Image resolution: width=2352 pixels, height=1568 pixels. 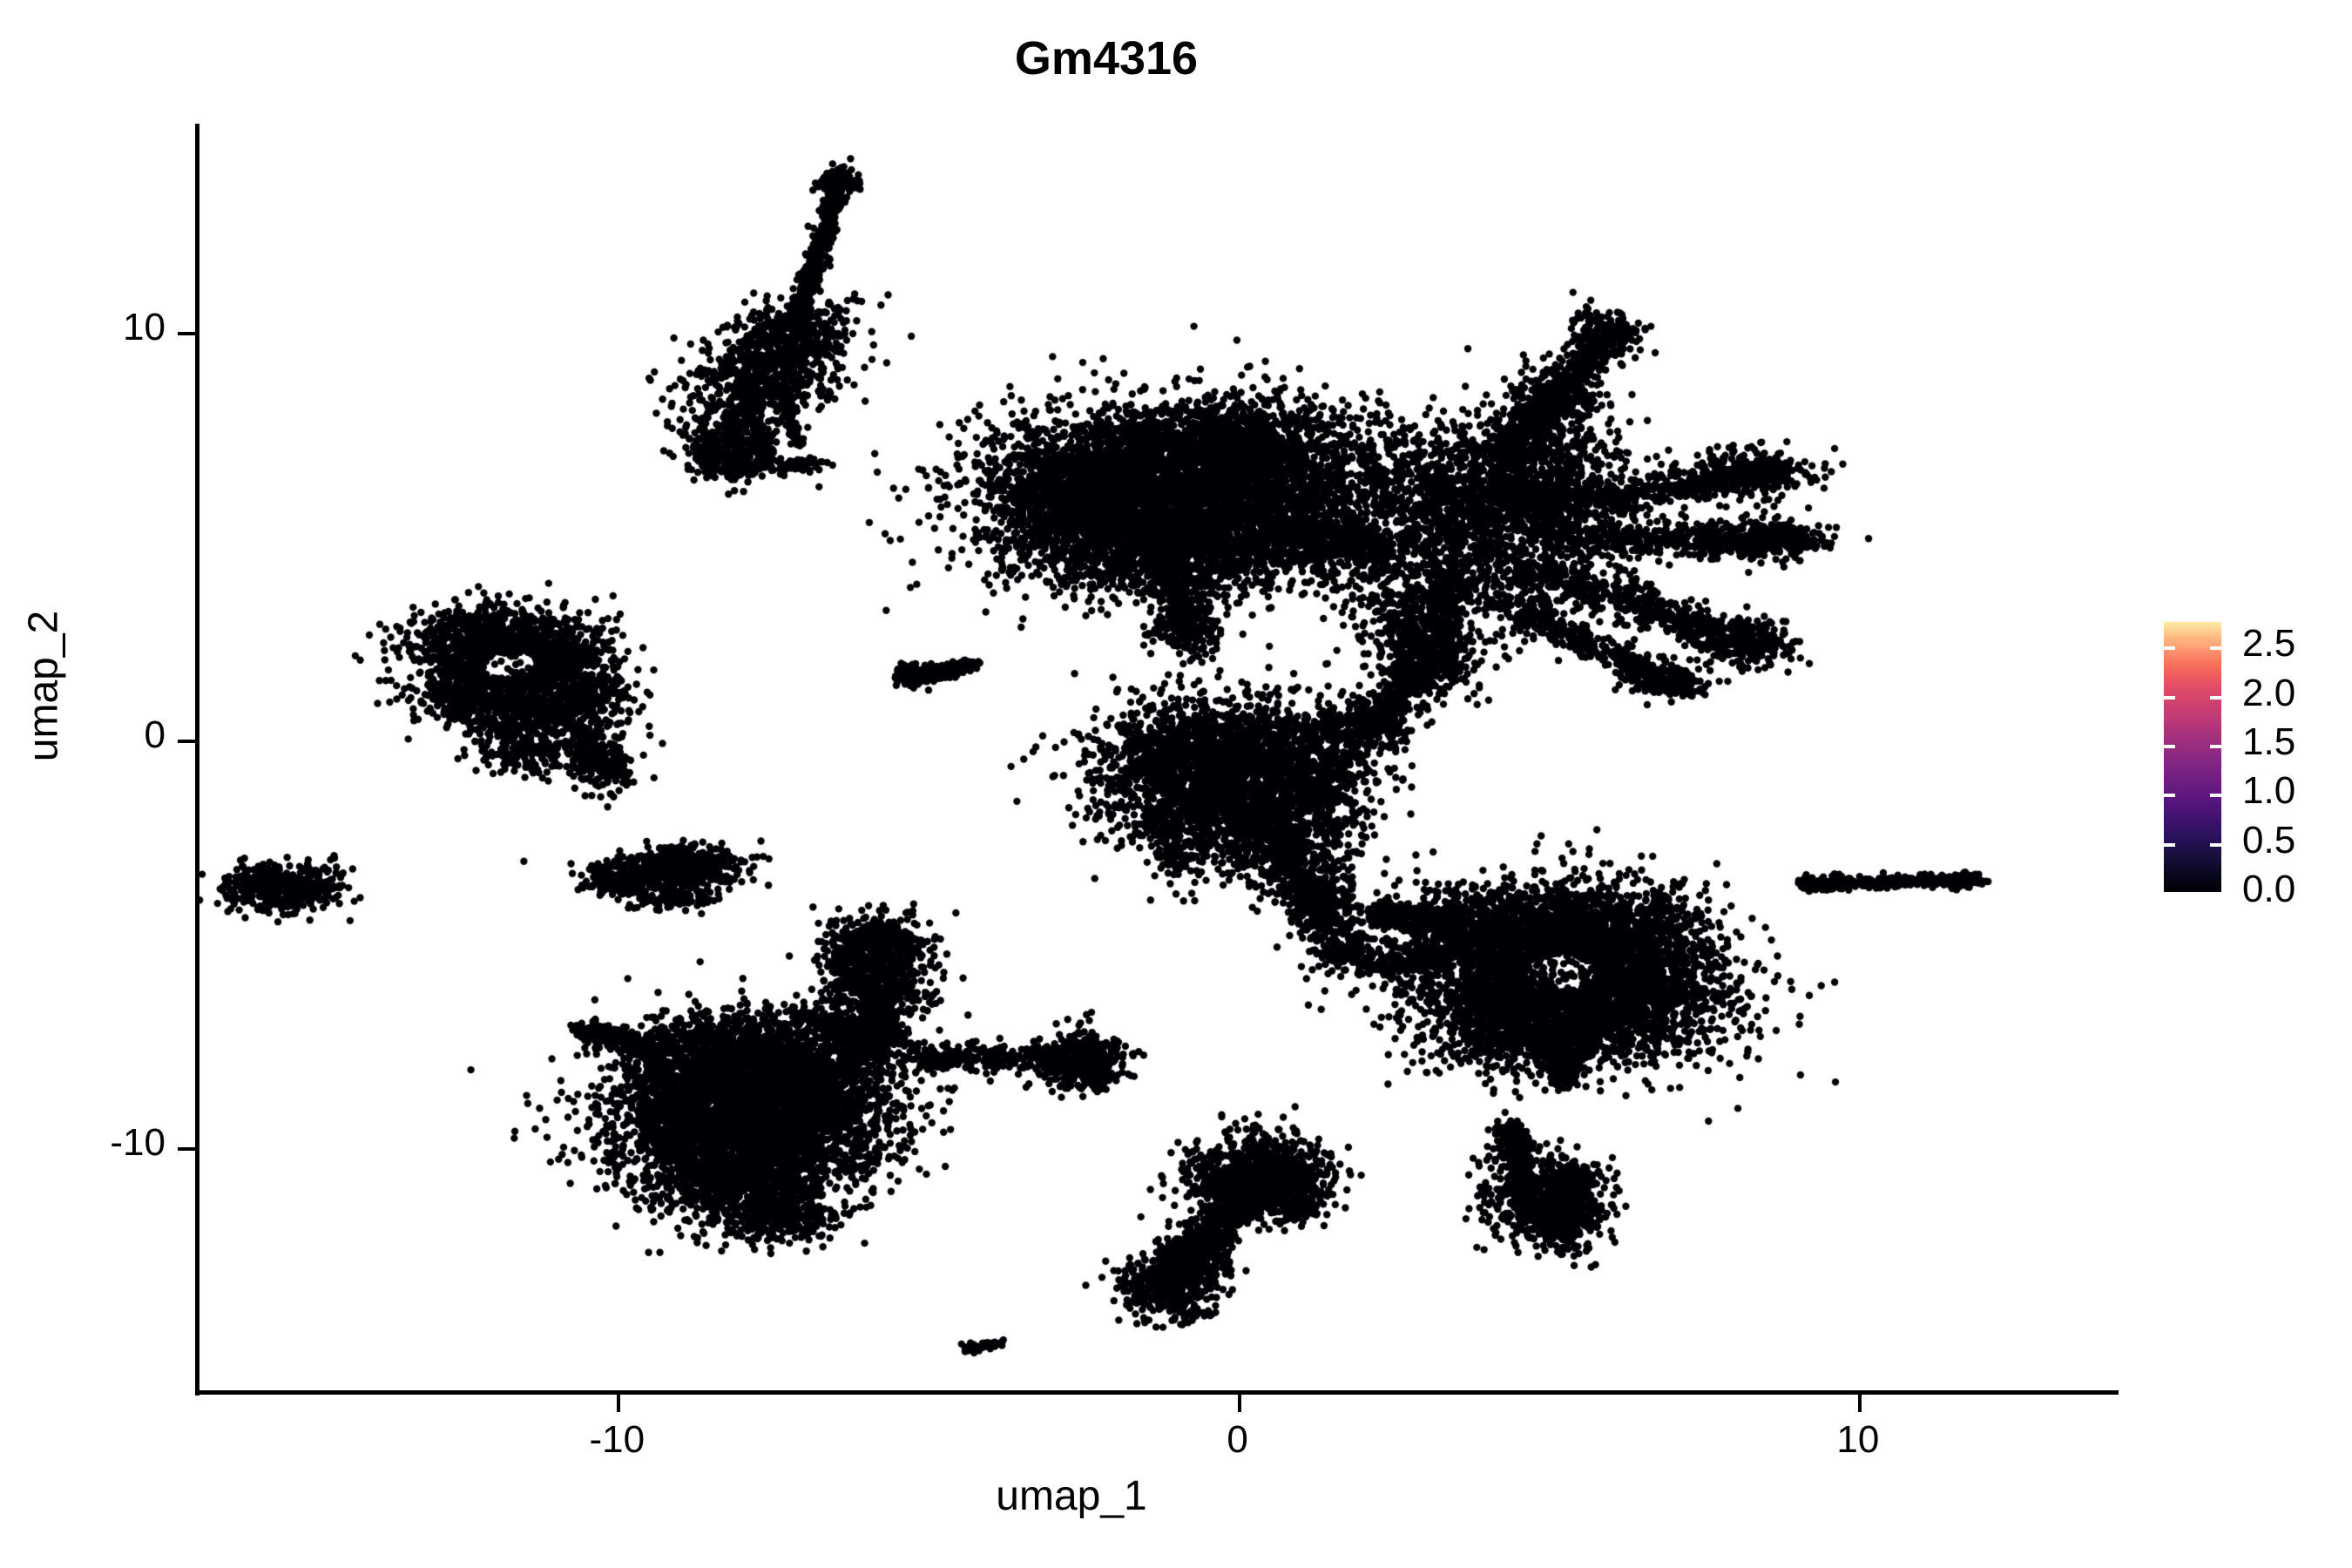 What do you see at coordinates (1157, 1392) in the screenshot?
I see `x-axis-line` at bounding box center [1157, 1392].